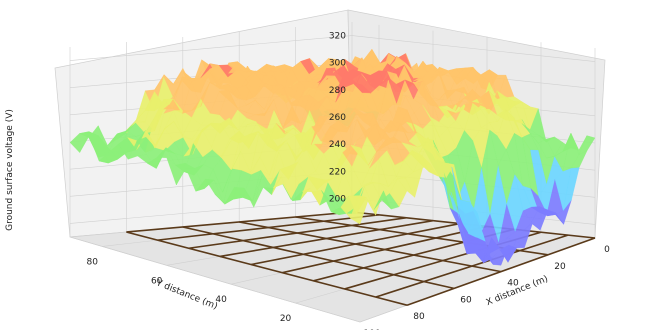 The height and width of the screenshot is (330, 647). I want to click on z-tick-label: 320, so click(337, 37).